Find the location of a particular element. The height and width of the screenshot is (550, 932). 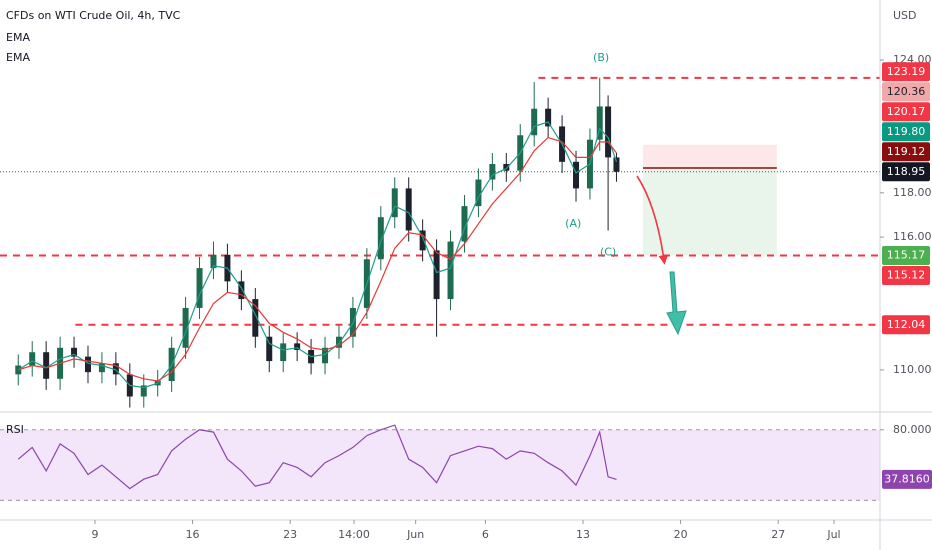

price-badge-label: 115.12 is located at coordinates (906, 274).